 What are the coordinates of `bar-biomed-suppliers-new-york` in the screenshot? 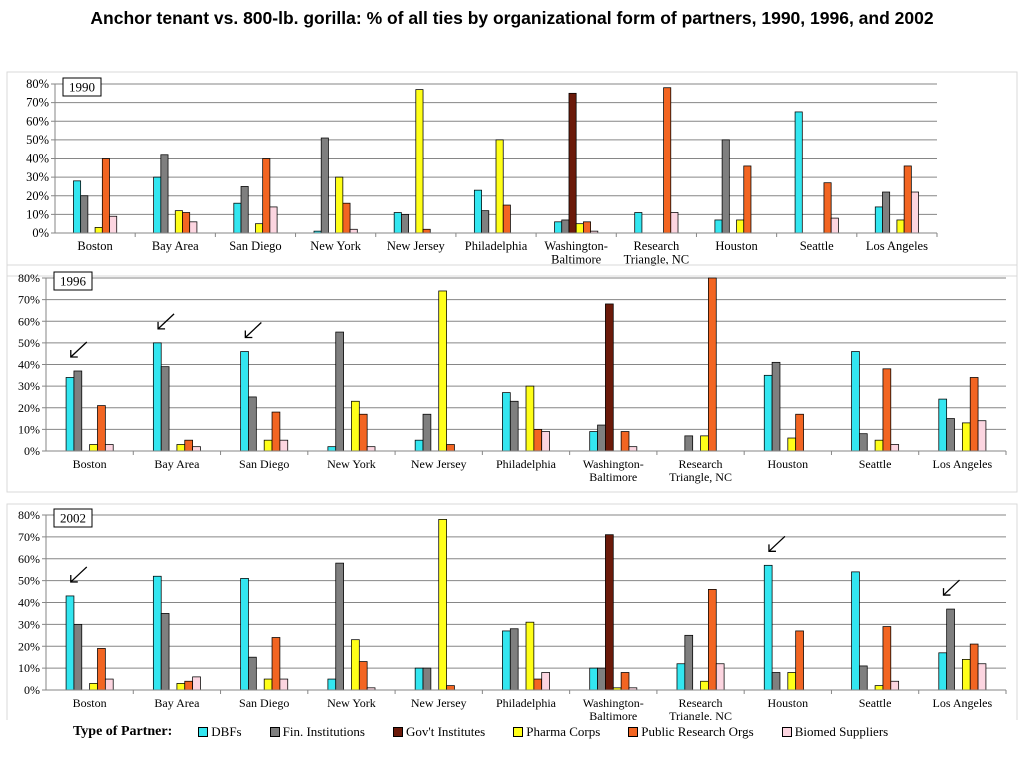 It's located at (353, 231).